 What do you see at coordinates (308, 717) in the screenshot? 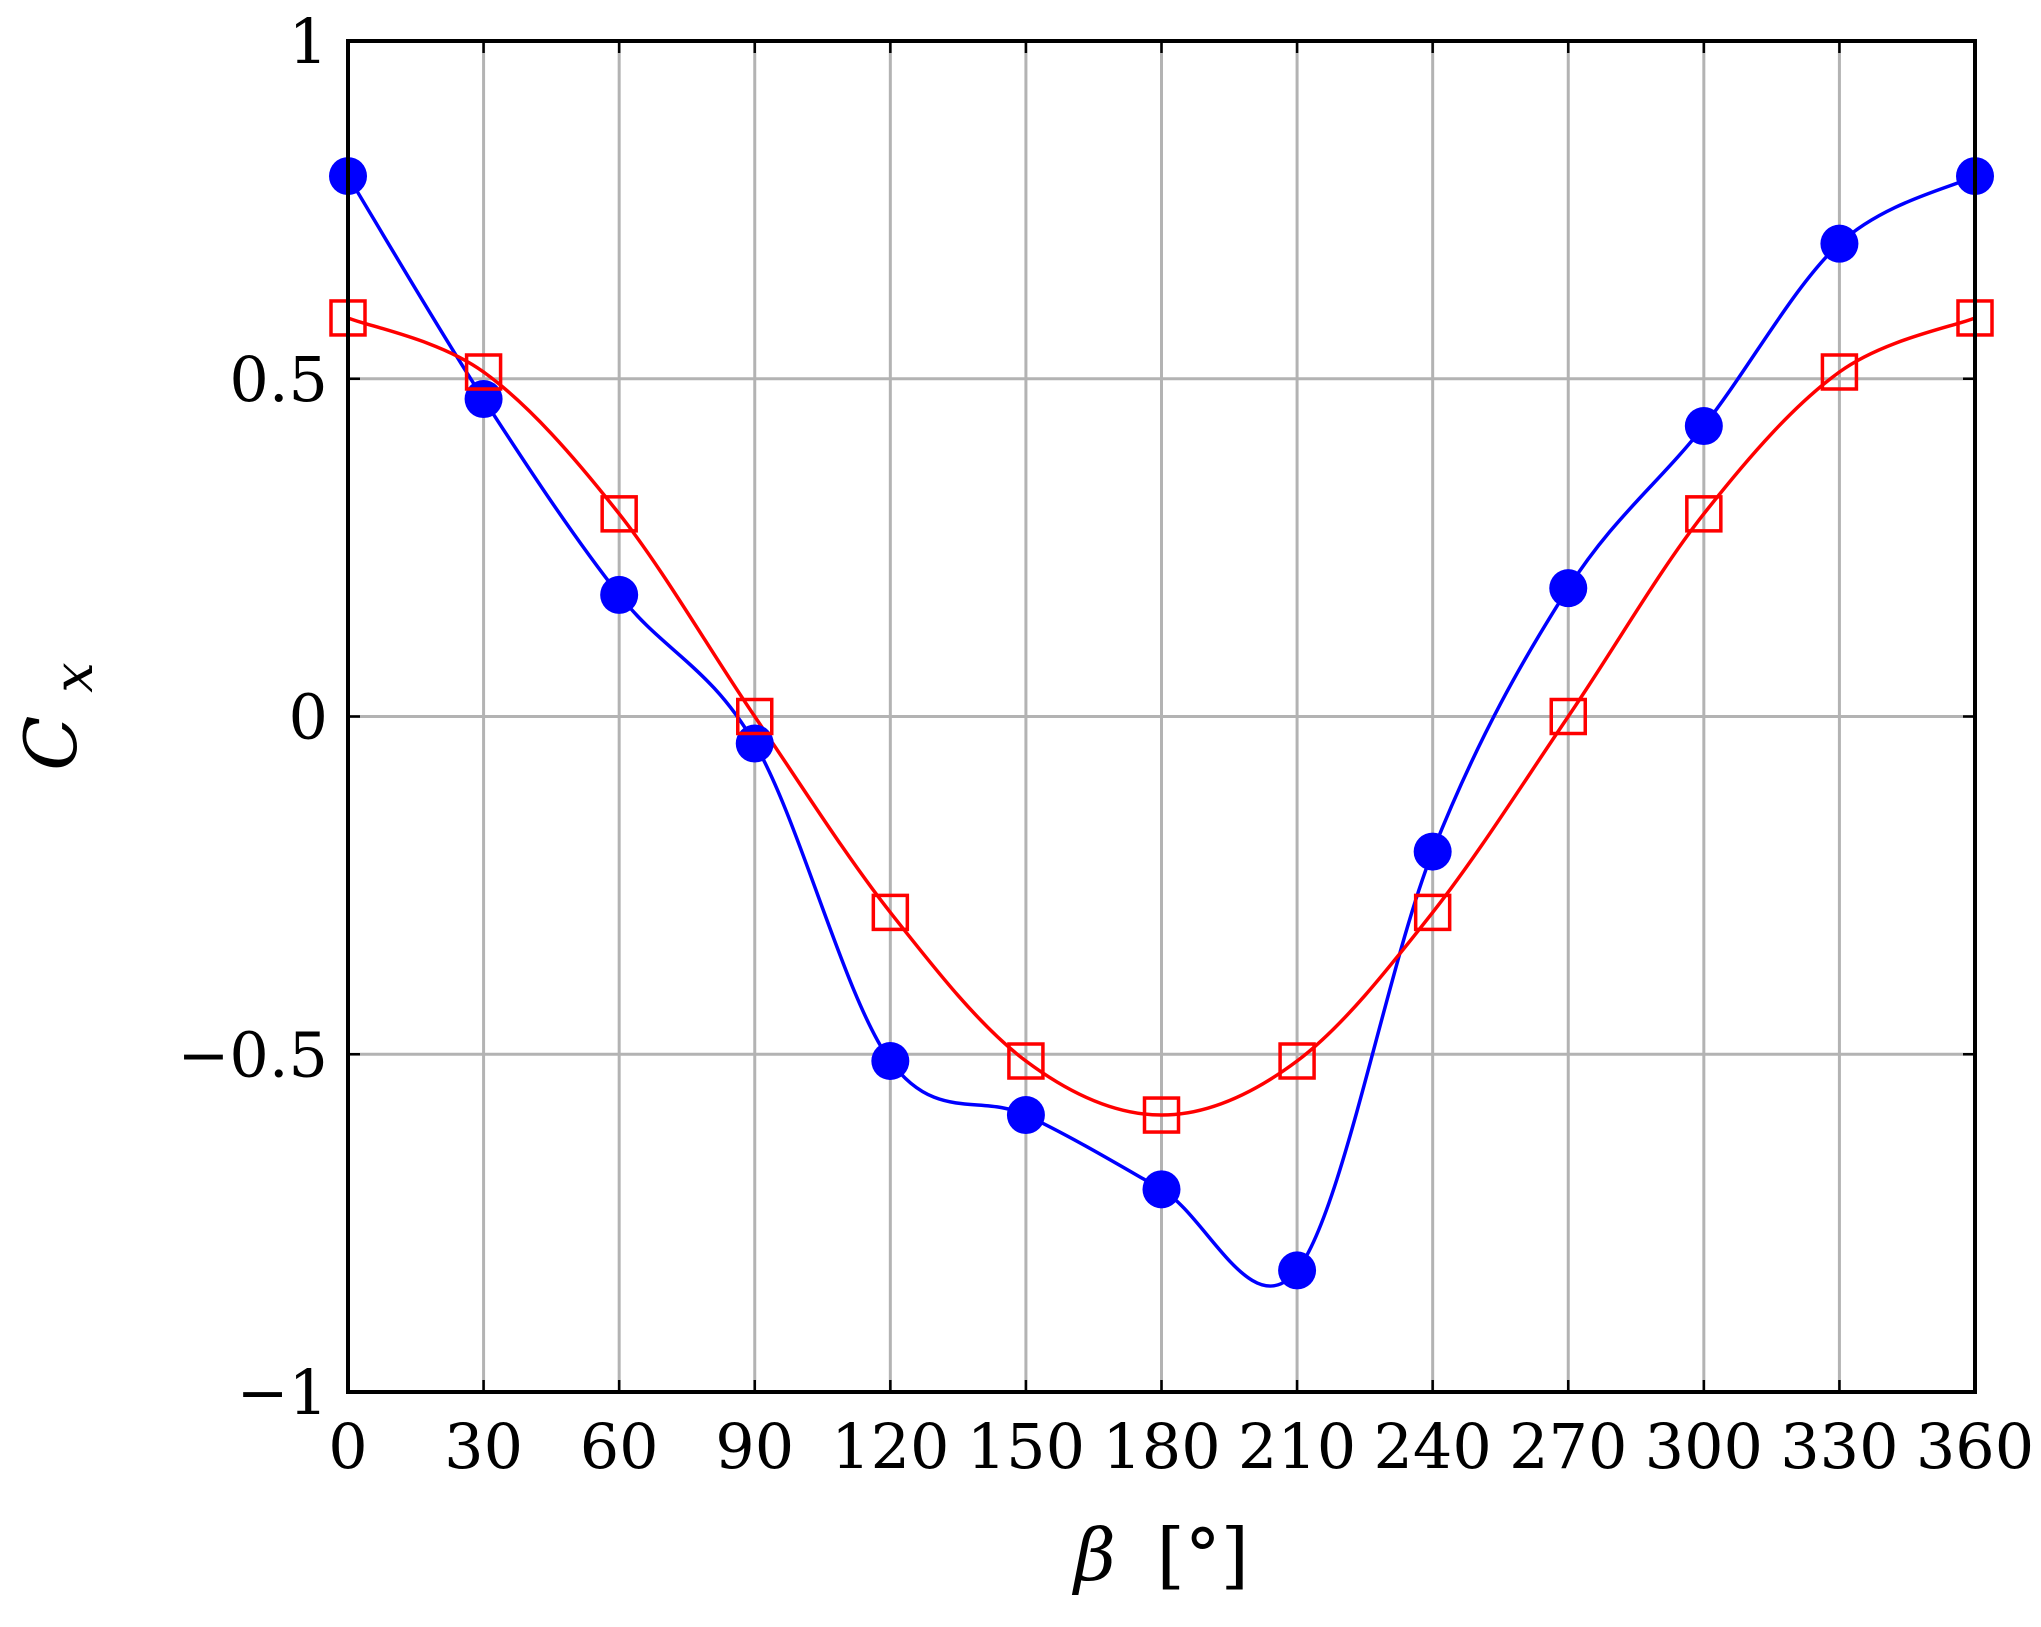
I see `y-tick-label: 0` at bounding box center [308, 717].